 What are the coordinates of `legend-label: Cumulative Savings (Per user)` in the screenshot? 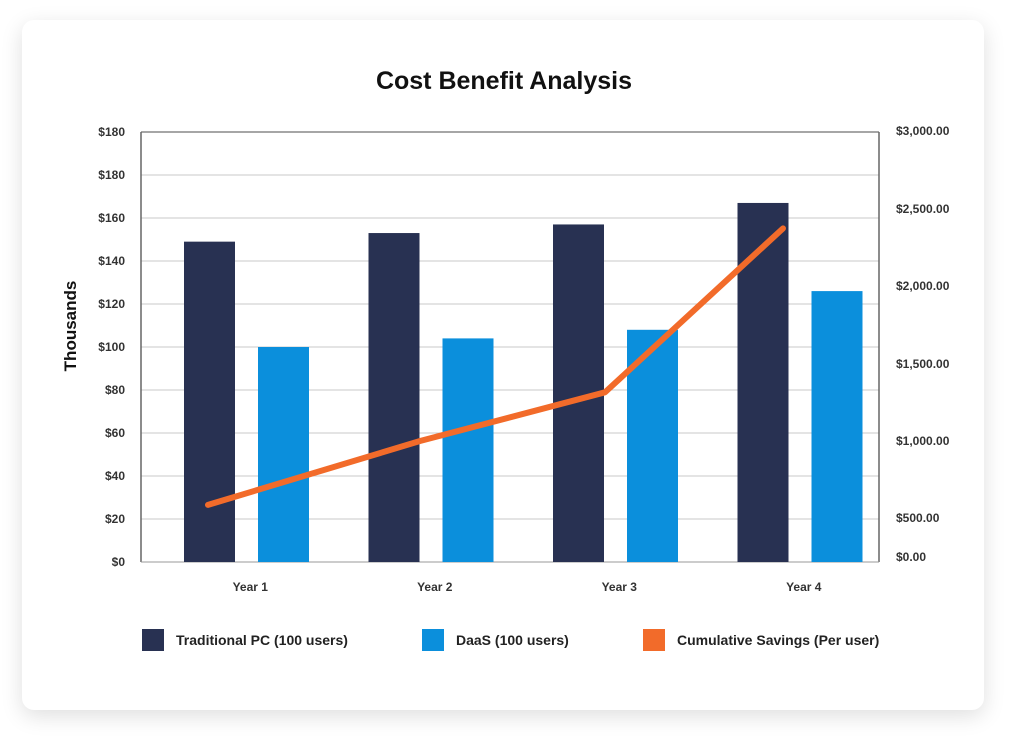 It's located at (778, 640).